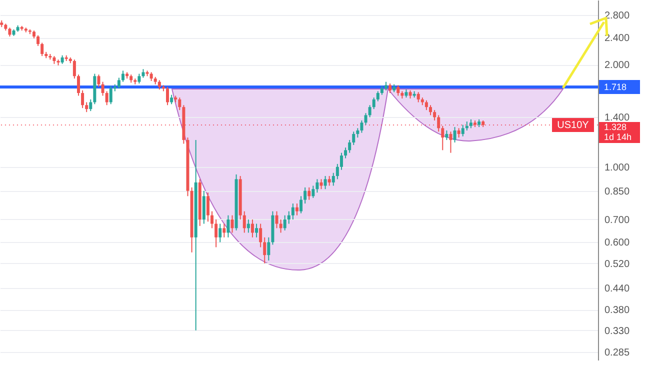 The image size is (654, 366). I want to click on y-tick-label: 0.380, so click(617, 310).